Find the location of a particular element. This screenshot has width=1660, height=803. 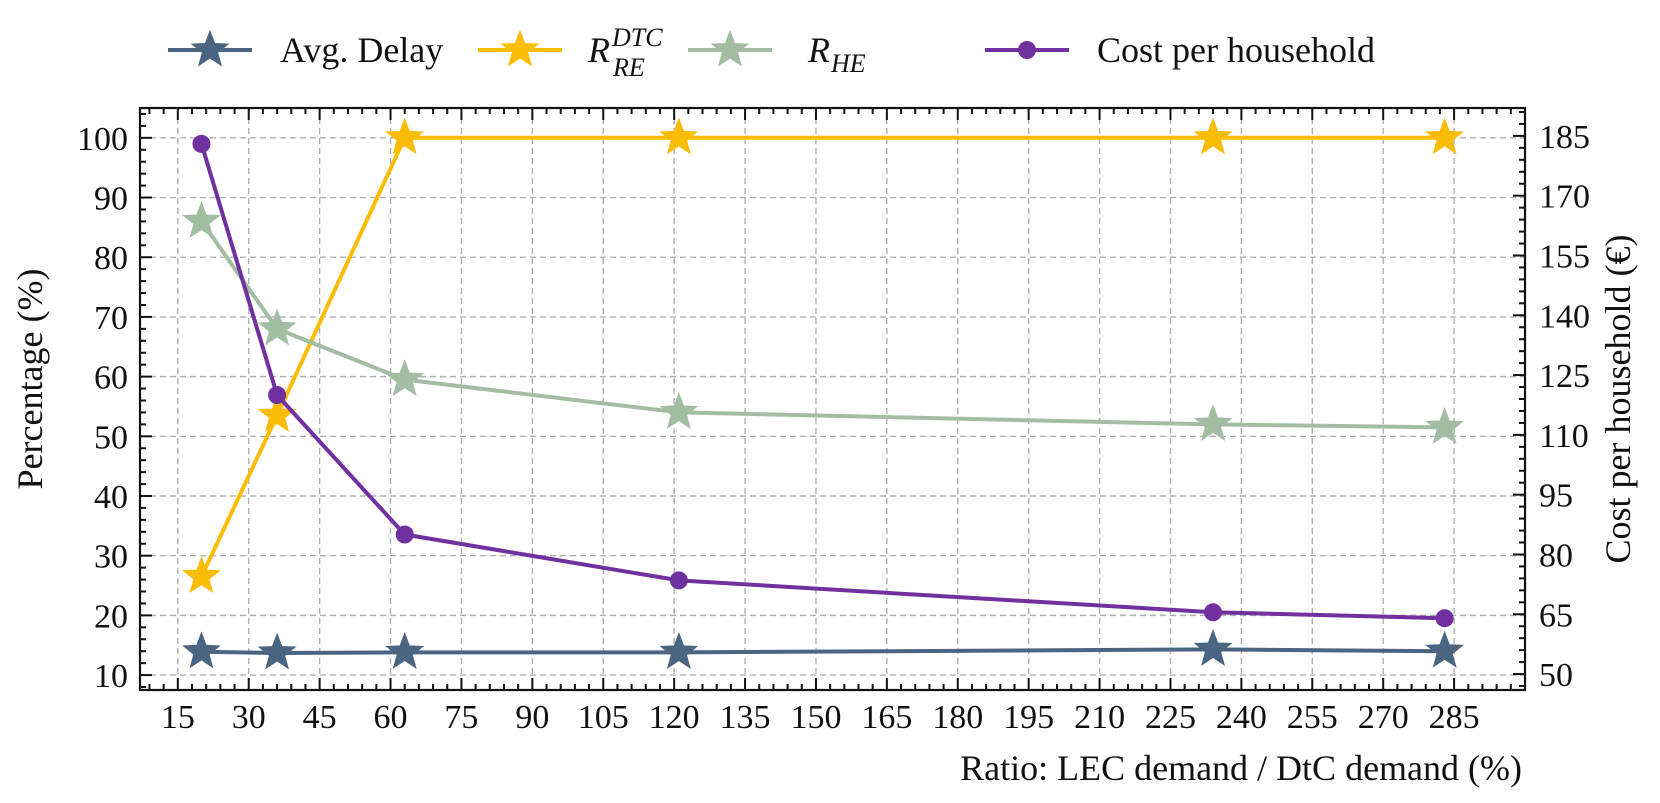

y-tick-label-left: 40 is located at coordinates (111, 497).